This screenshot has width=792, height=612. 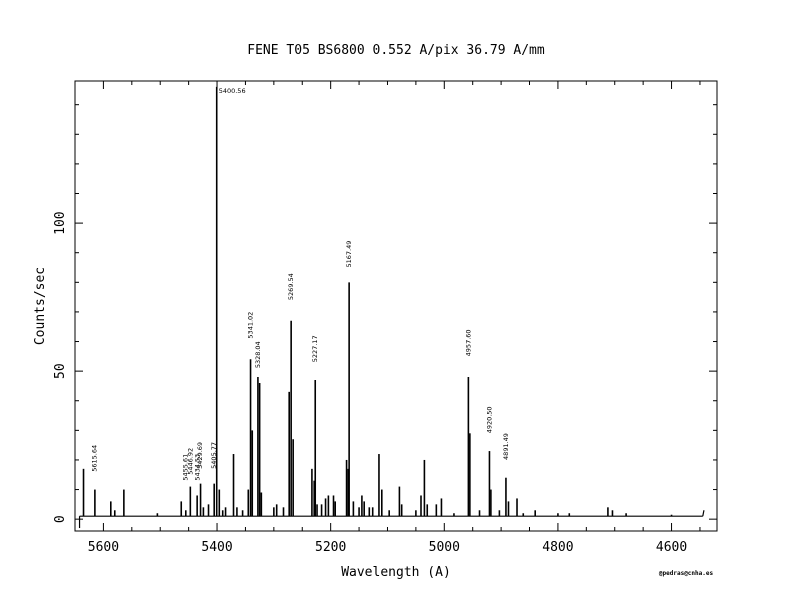 What do you see at coordinates (258, 354) in the screenshot?
I see `line-label: 5328.04` at bounding box center [258, 354].